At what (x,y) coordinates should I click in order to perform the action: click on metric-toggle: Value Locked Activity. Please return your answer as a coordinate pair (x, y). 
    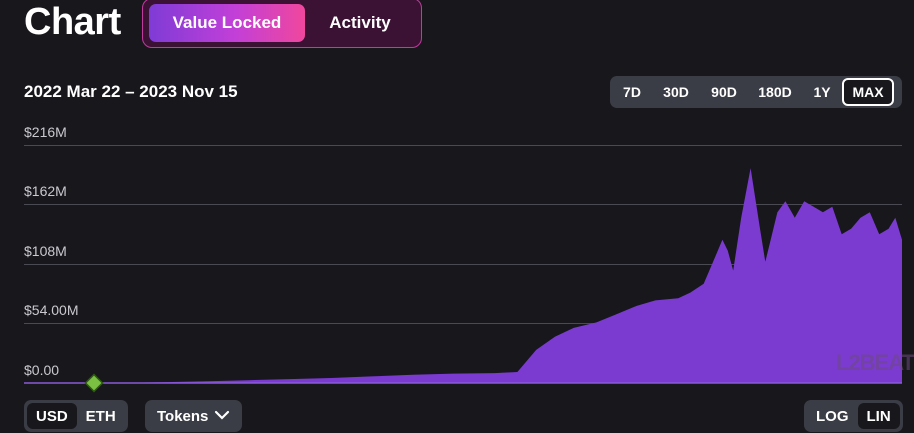
    Looking at the image, I should click on (282, 24).